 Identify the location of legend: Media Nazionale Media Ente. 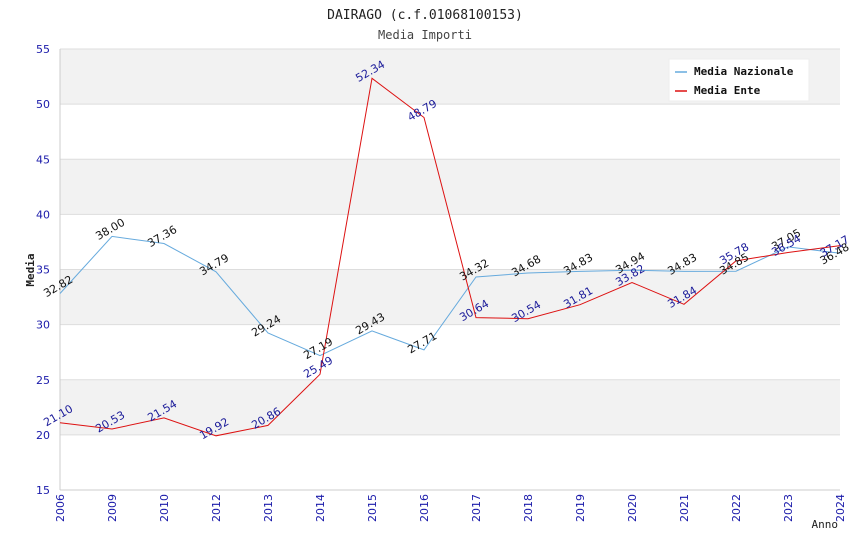
(739, 80).